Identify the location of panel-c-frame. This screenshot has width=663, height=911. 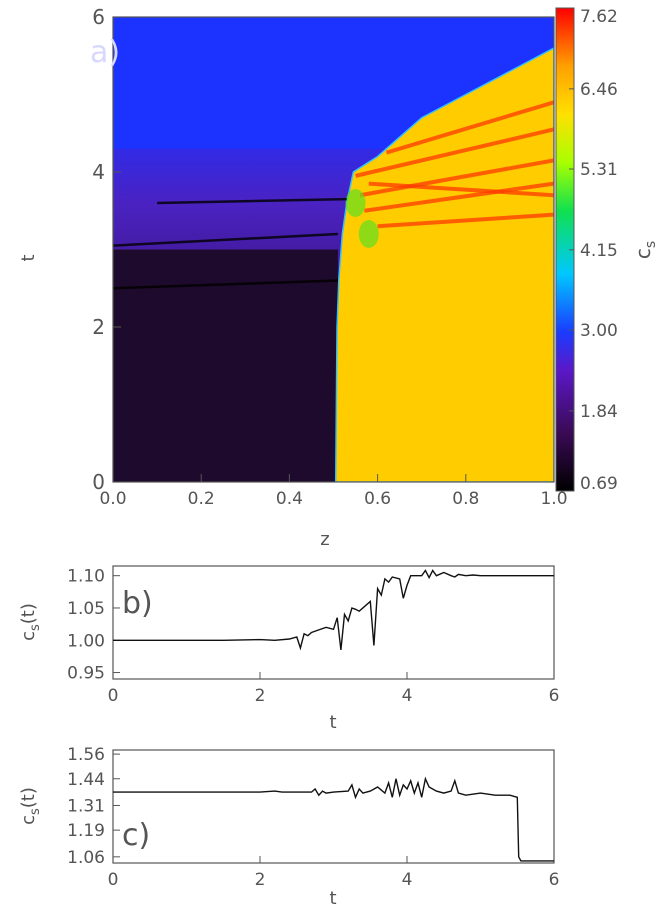
(333, 806).